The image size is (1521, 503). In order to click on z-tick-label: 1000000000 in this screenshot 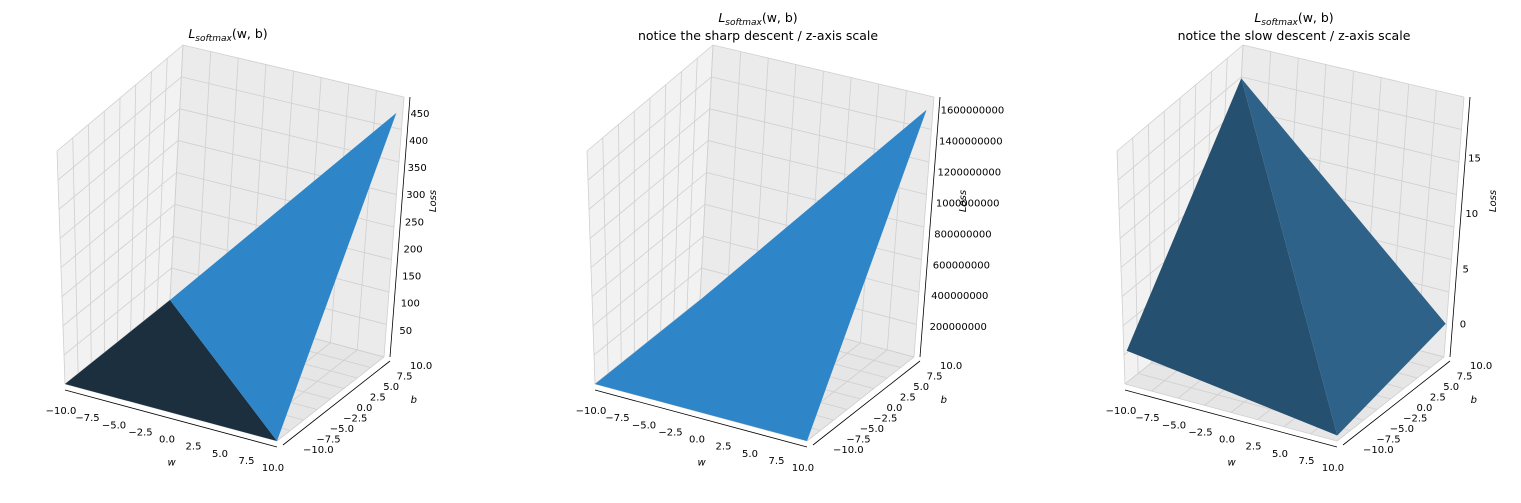, I will do `click(968, 203)`.